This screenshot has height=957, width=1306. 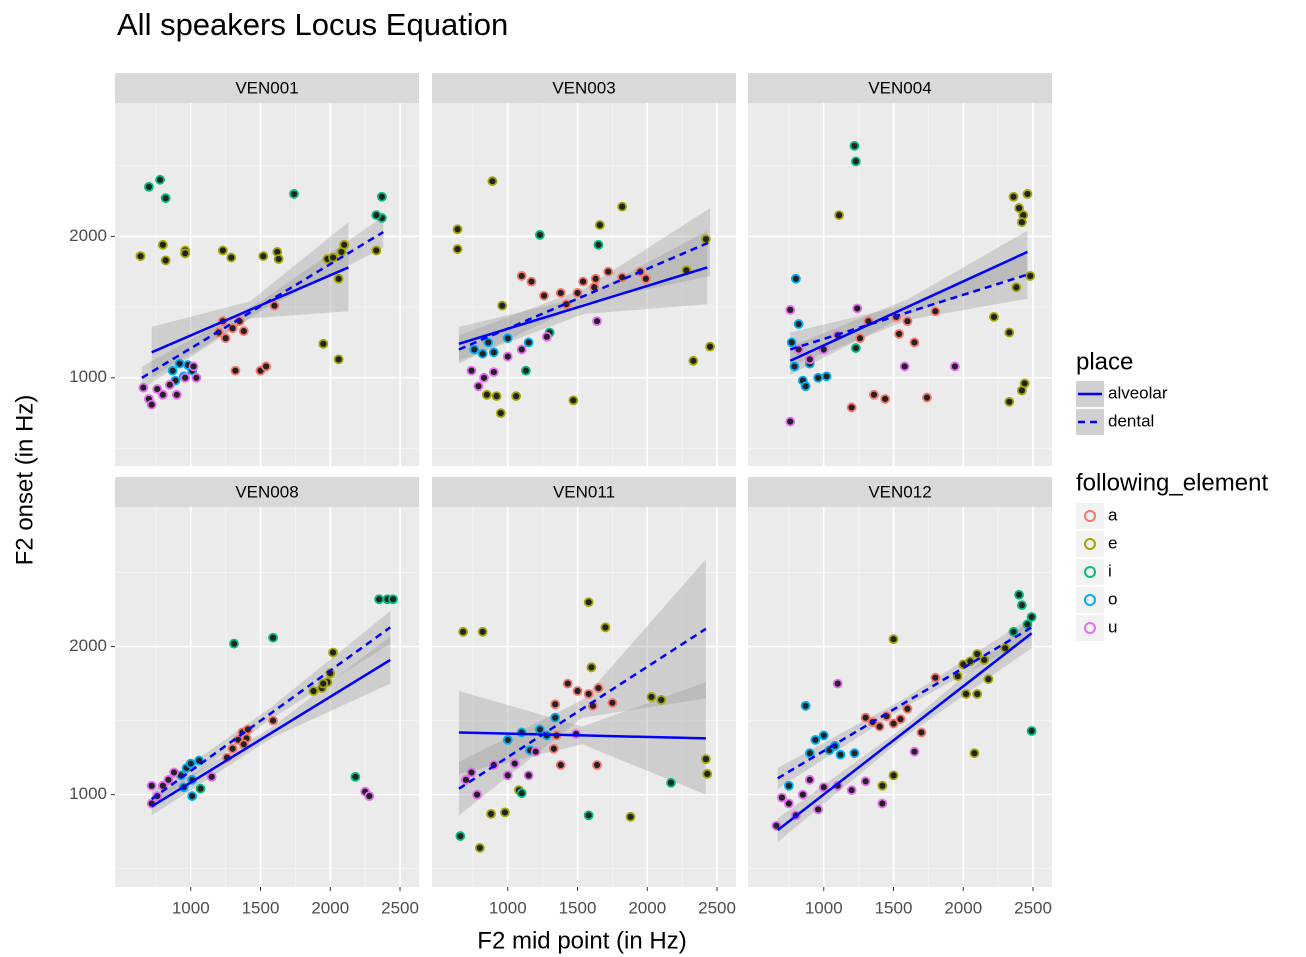 I want to click on x-axis-label: F2 mid point (in Hz), so click(x=581, y=940).